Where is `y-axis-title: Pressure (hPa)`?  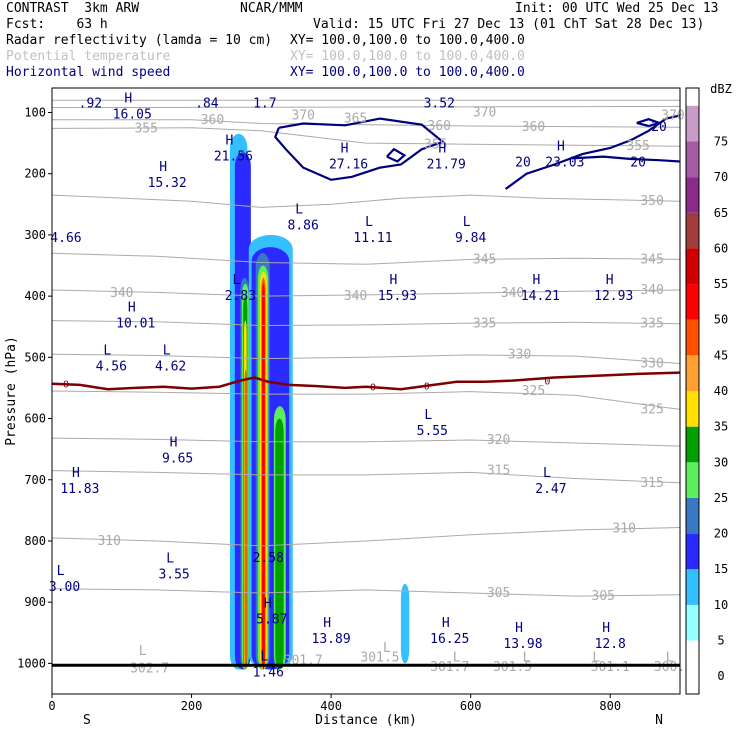 y-axis-title: Pressure (hPa) is located at coordinates (11, 391).